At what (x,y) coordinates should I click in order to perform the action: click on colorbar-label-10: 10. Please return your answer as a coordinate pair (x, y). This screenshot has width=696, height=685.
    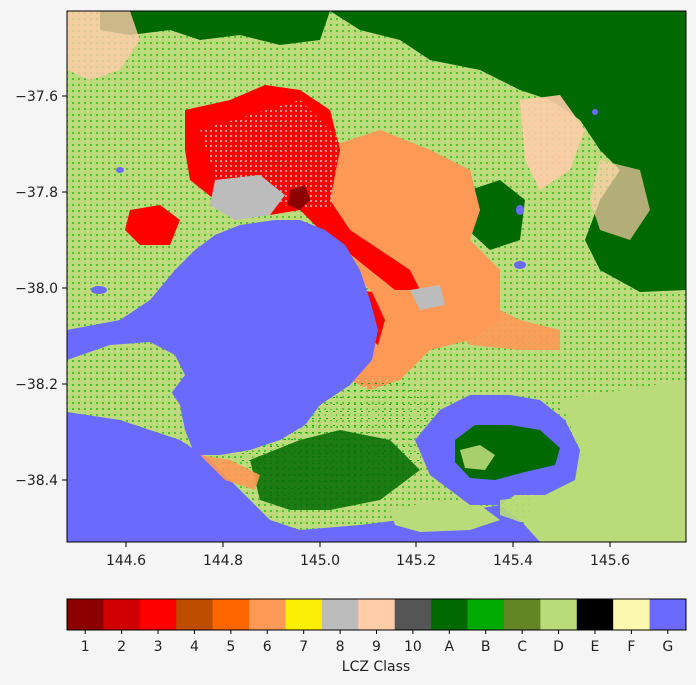
    Looking at the image, I should click on (413, 647).